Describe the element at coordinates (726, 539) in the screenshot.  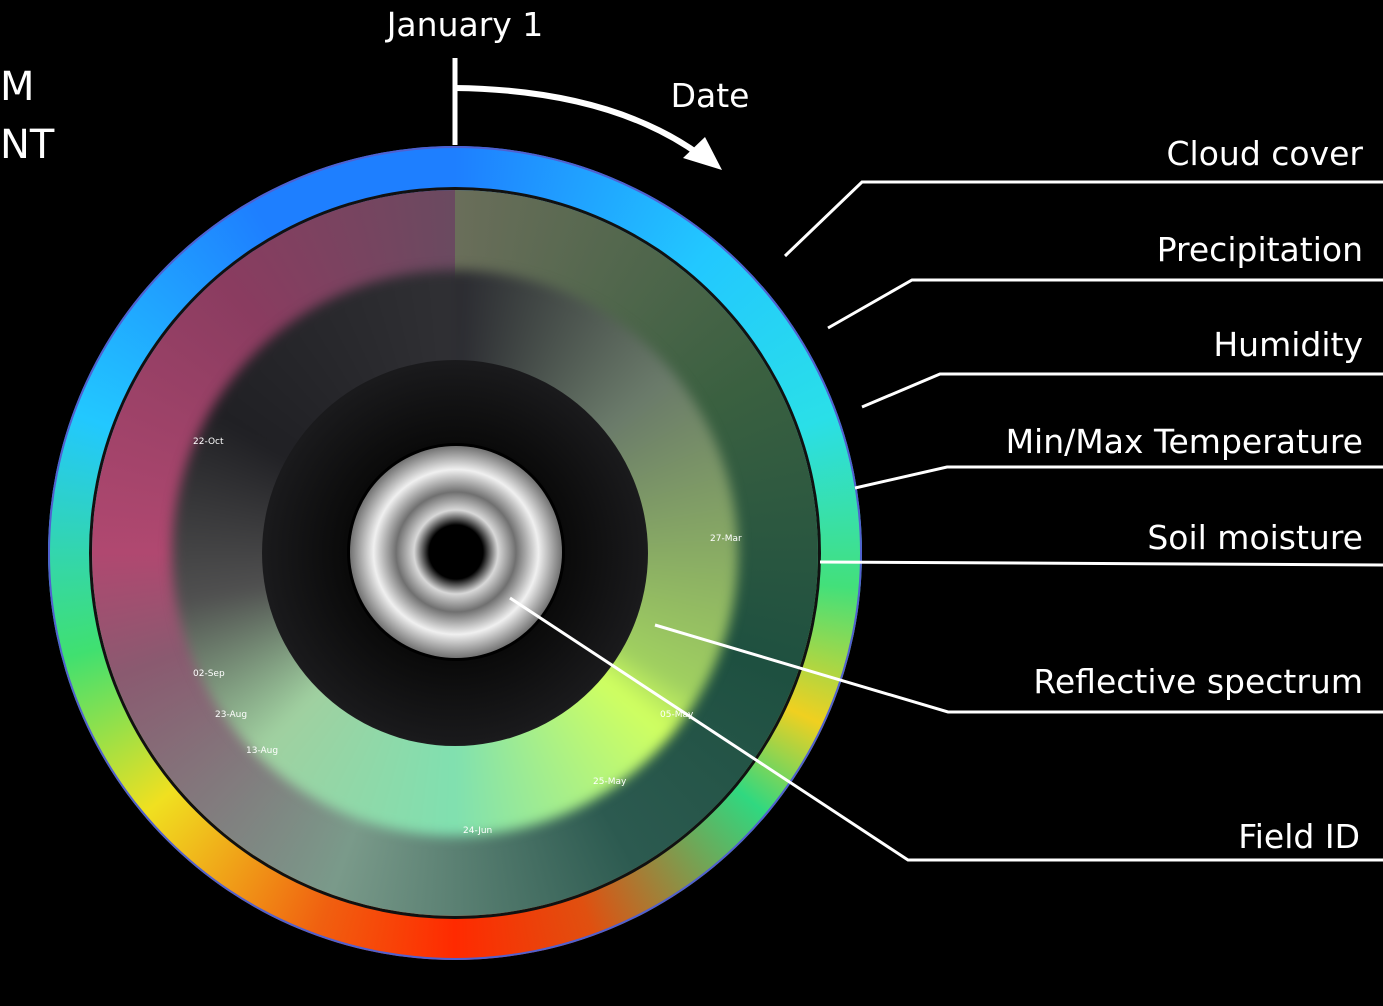
I see `date-label: 27-Mar` at that location.